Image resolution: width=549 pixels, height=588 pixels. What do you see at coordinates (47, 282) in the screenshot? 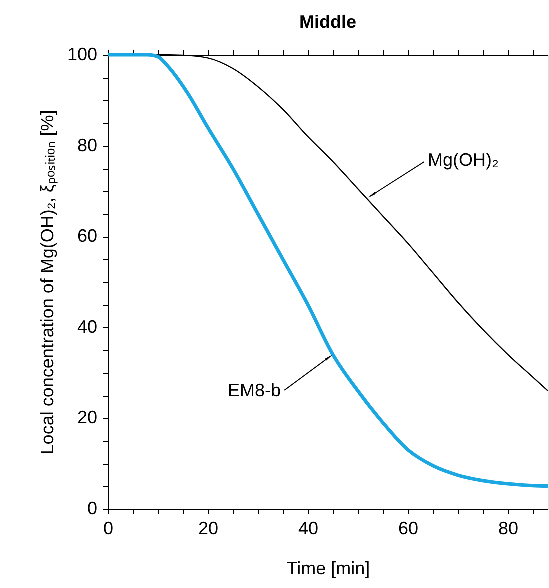
I see `y-axis-title: Local concentration of Mg(OH)₂, ξₚₒₛᵢₜᵢₒₙ [%]` at bounding box center [47, 282].